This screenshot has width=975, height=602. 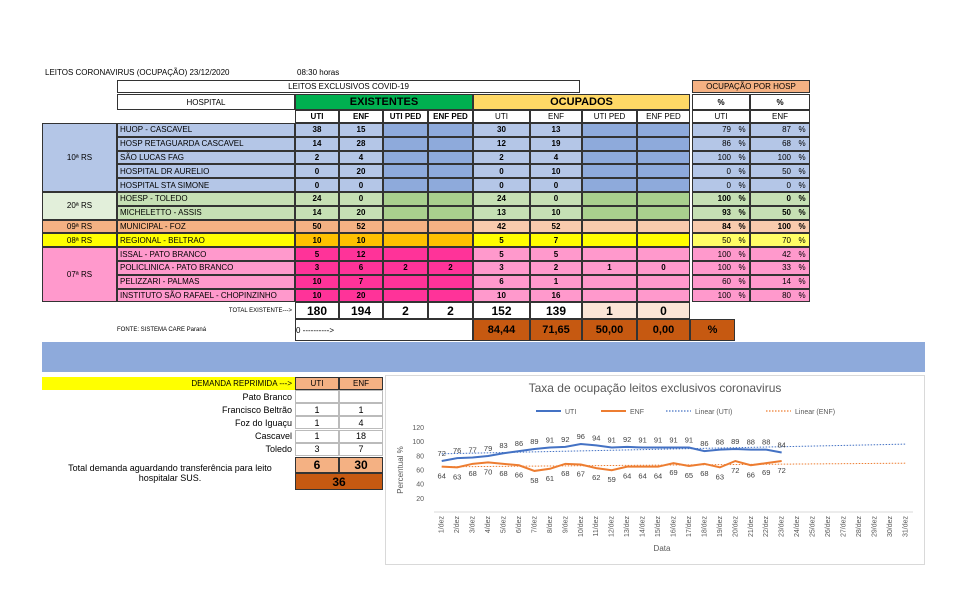 I want to click on data-label: 76, so click(x=457, y=450).